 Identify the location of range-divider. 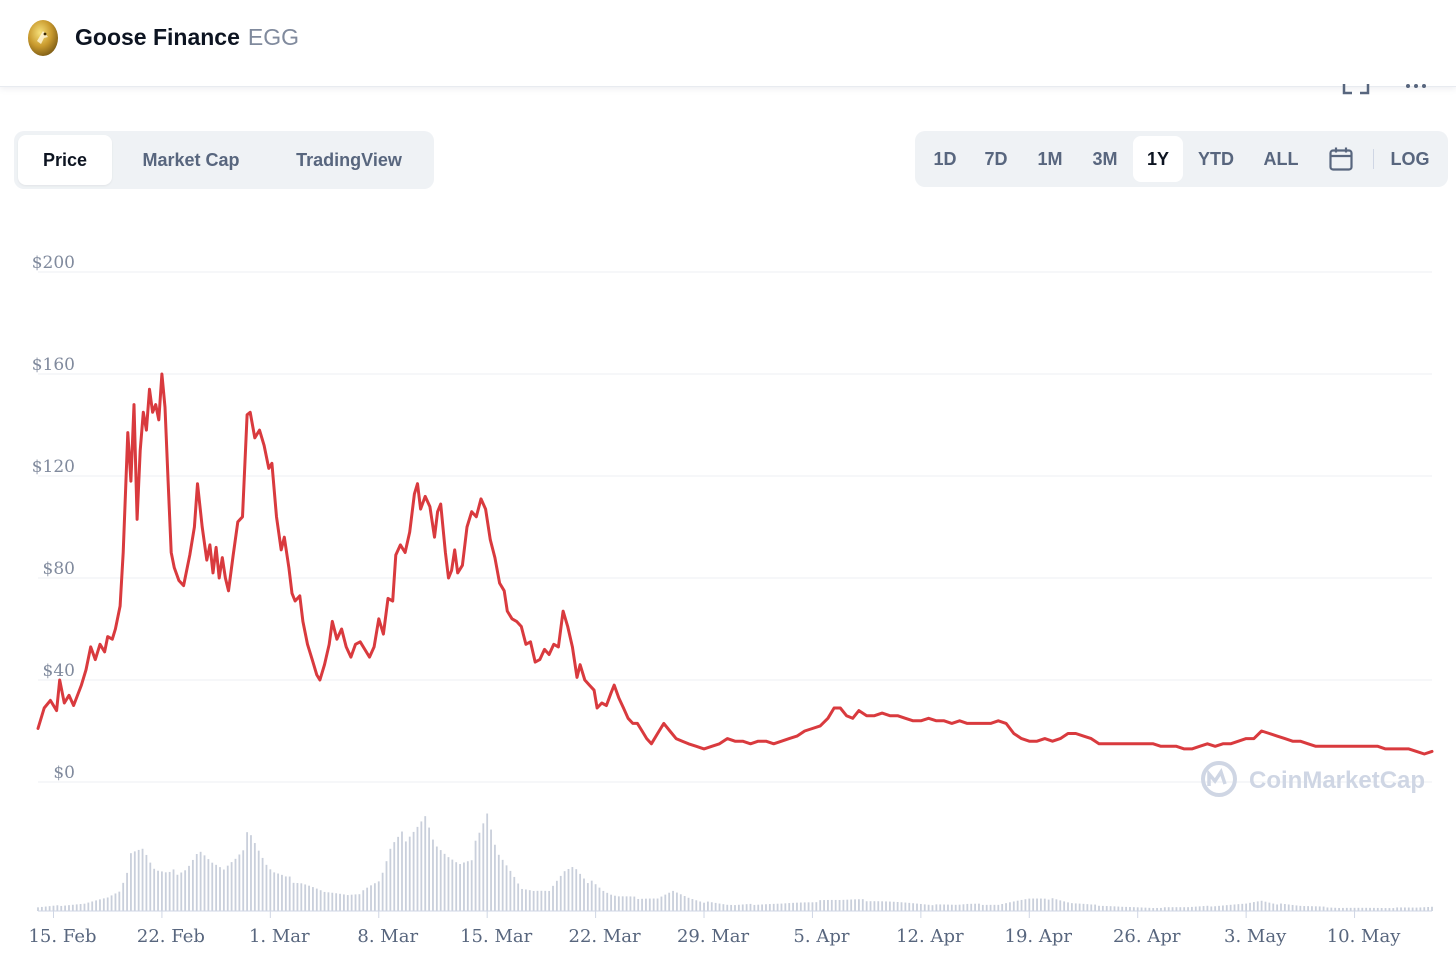
(1373, 159).